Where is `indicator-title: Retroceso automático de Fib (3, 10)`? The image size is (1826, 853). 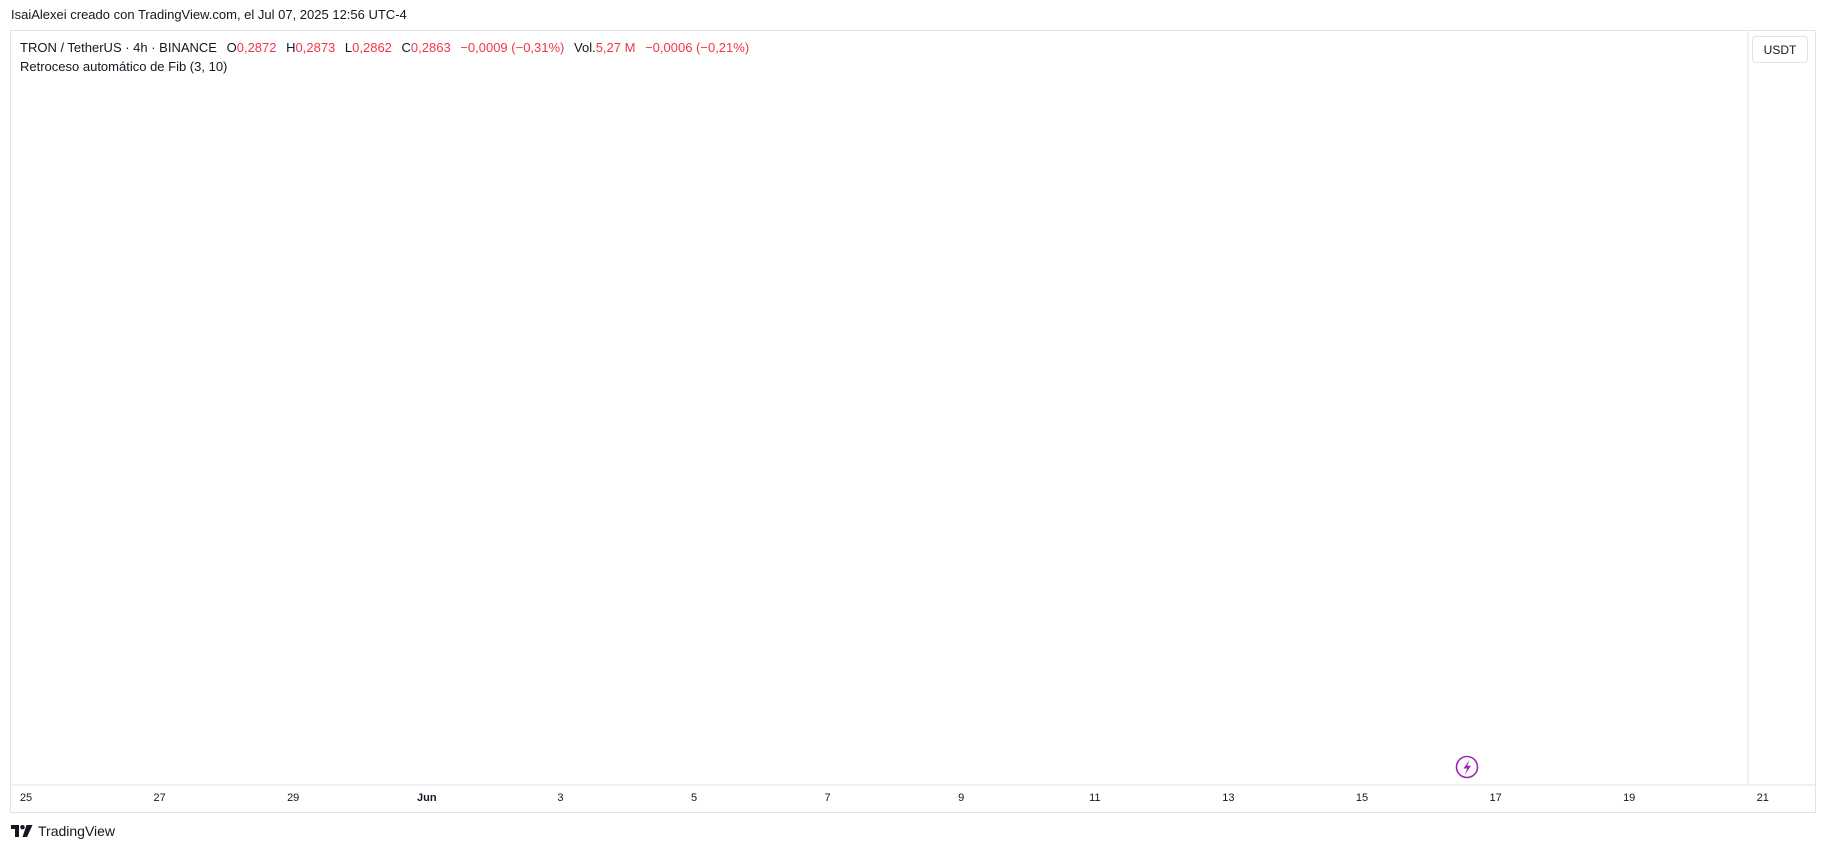 indicator-title: Retroceso automático de Fib (3, 10) is located at coordinates (124, 66).